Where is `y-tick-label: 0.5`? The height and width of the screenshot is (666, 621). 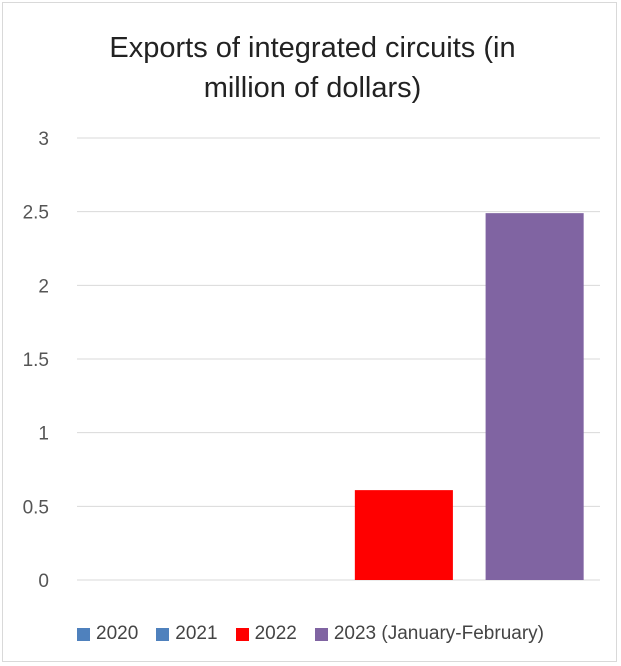
y-tick-label: 0.5 is located at coordinates (36, 507).